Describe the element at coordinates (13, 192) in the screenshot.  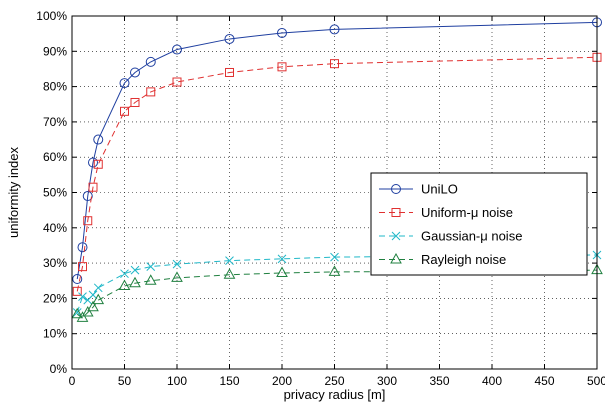
I see `y-axis-title: uniformity index` at that location.